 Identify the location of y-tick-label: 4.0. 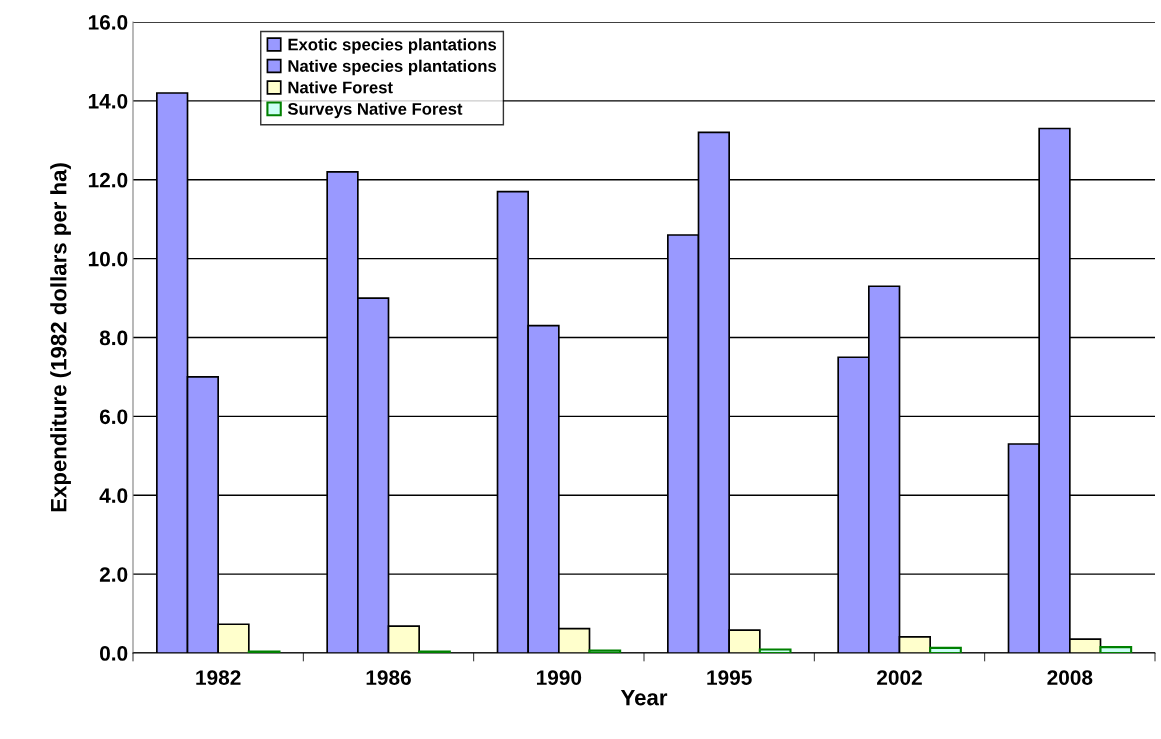
(113, 495).